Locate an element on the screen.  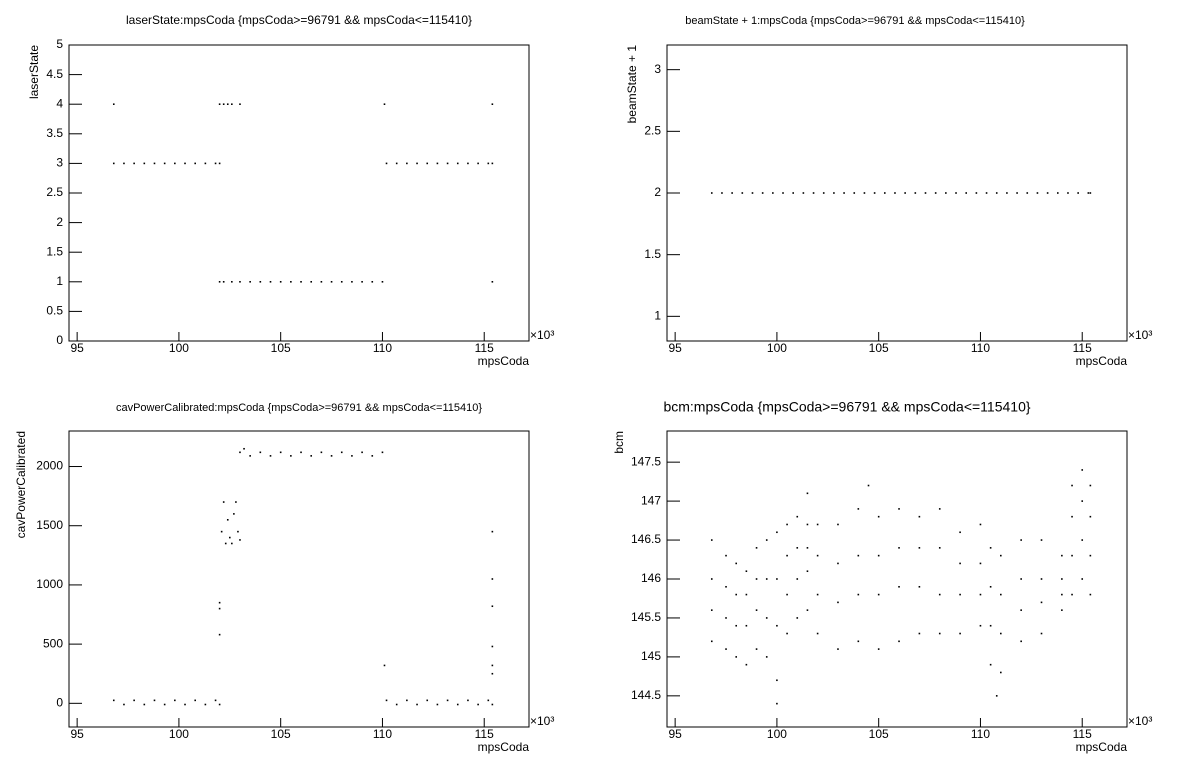
x-tick-label: 95 is located at coordinates (77, 734).